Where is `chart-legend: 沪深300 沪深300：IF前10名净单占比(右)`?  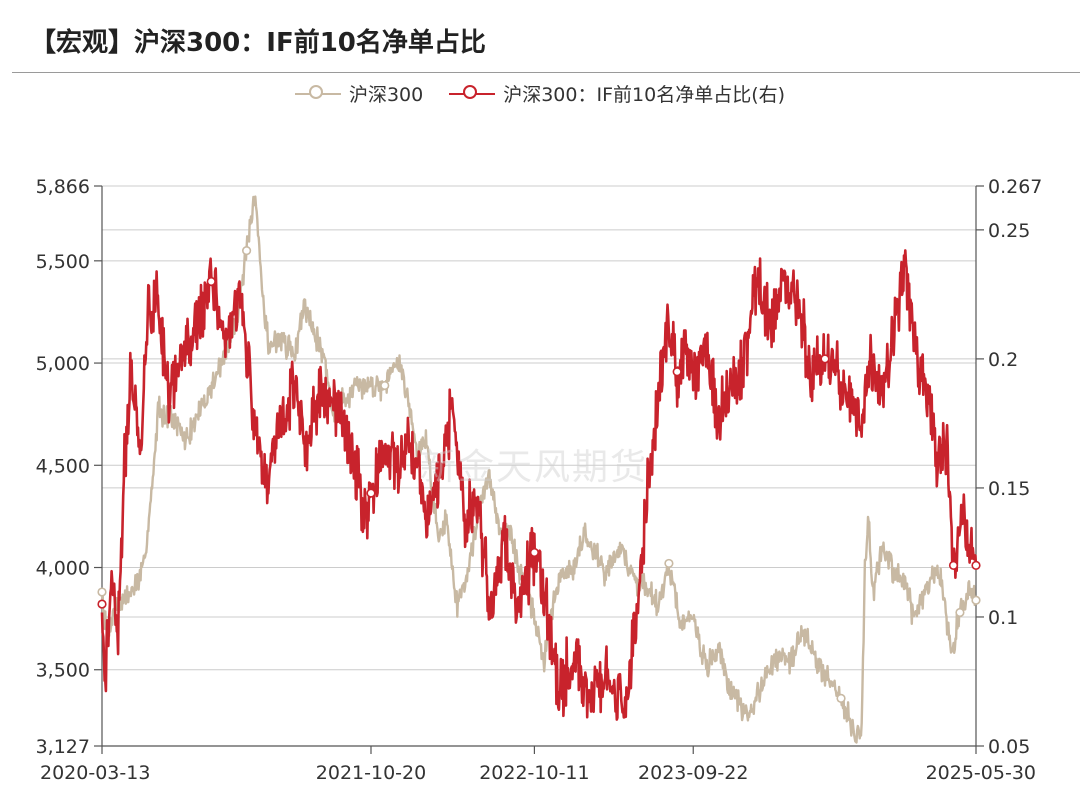
chart-legend: 沪深300 沪深300：IF前10名净单占比(右) is located at coordinates (540, 93).